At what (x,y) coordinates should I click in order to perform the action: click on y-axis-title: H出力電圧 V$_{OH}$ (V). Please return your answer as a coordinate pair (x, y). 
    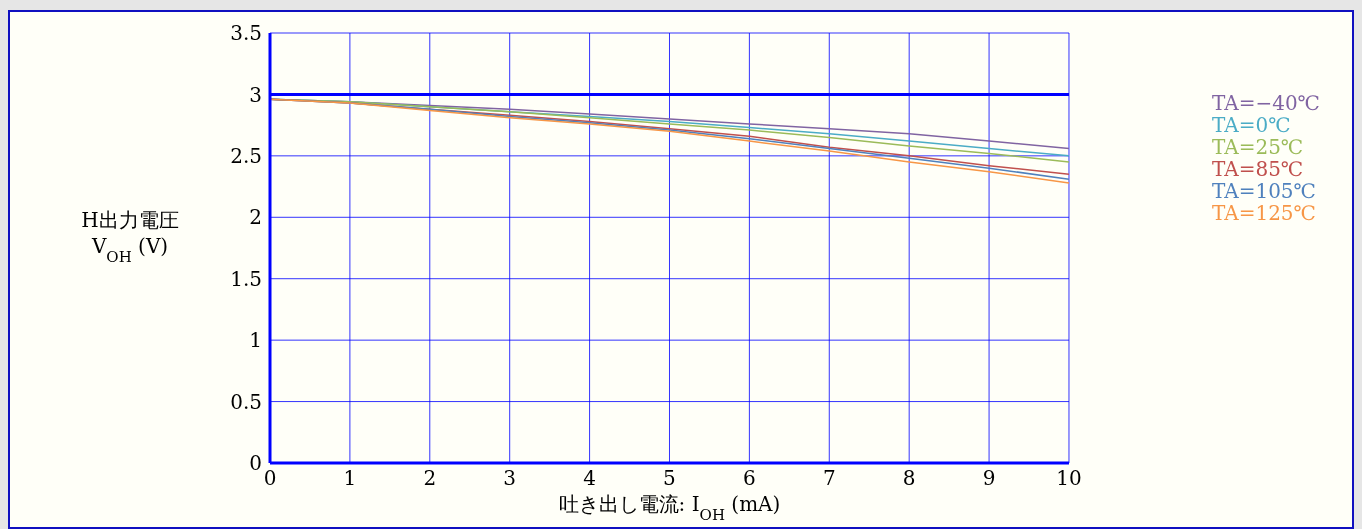
    Looking at the image, I should click on (130, 236).